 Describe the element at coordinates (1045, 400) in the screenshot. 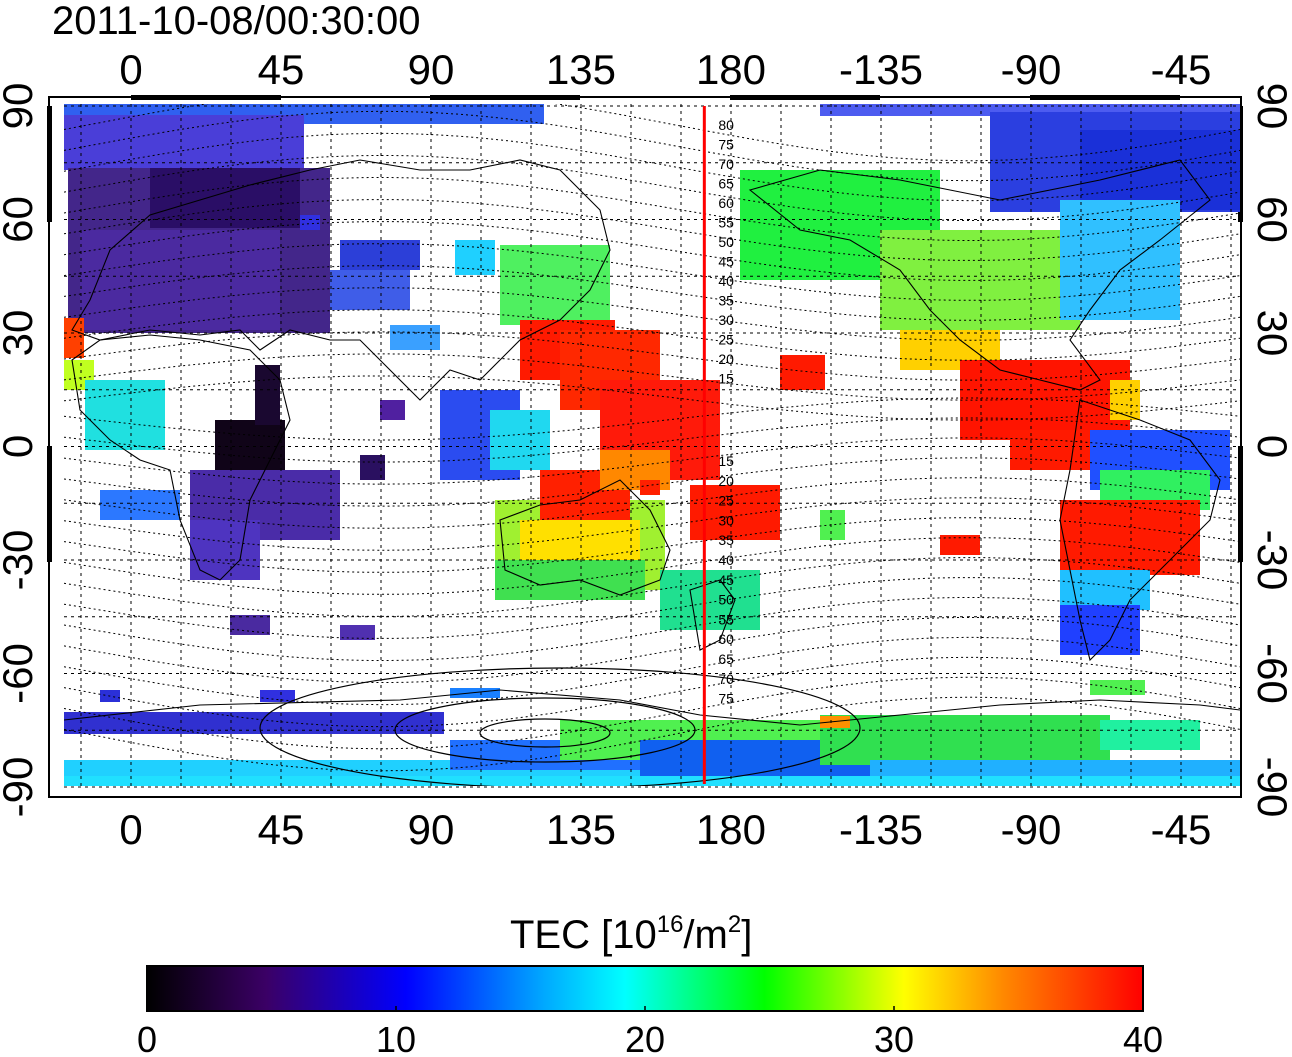

I see `tec-patch-central-america` at that location.